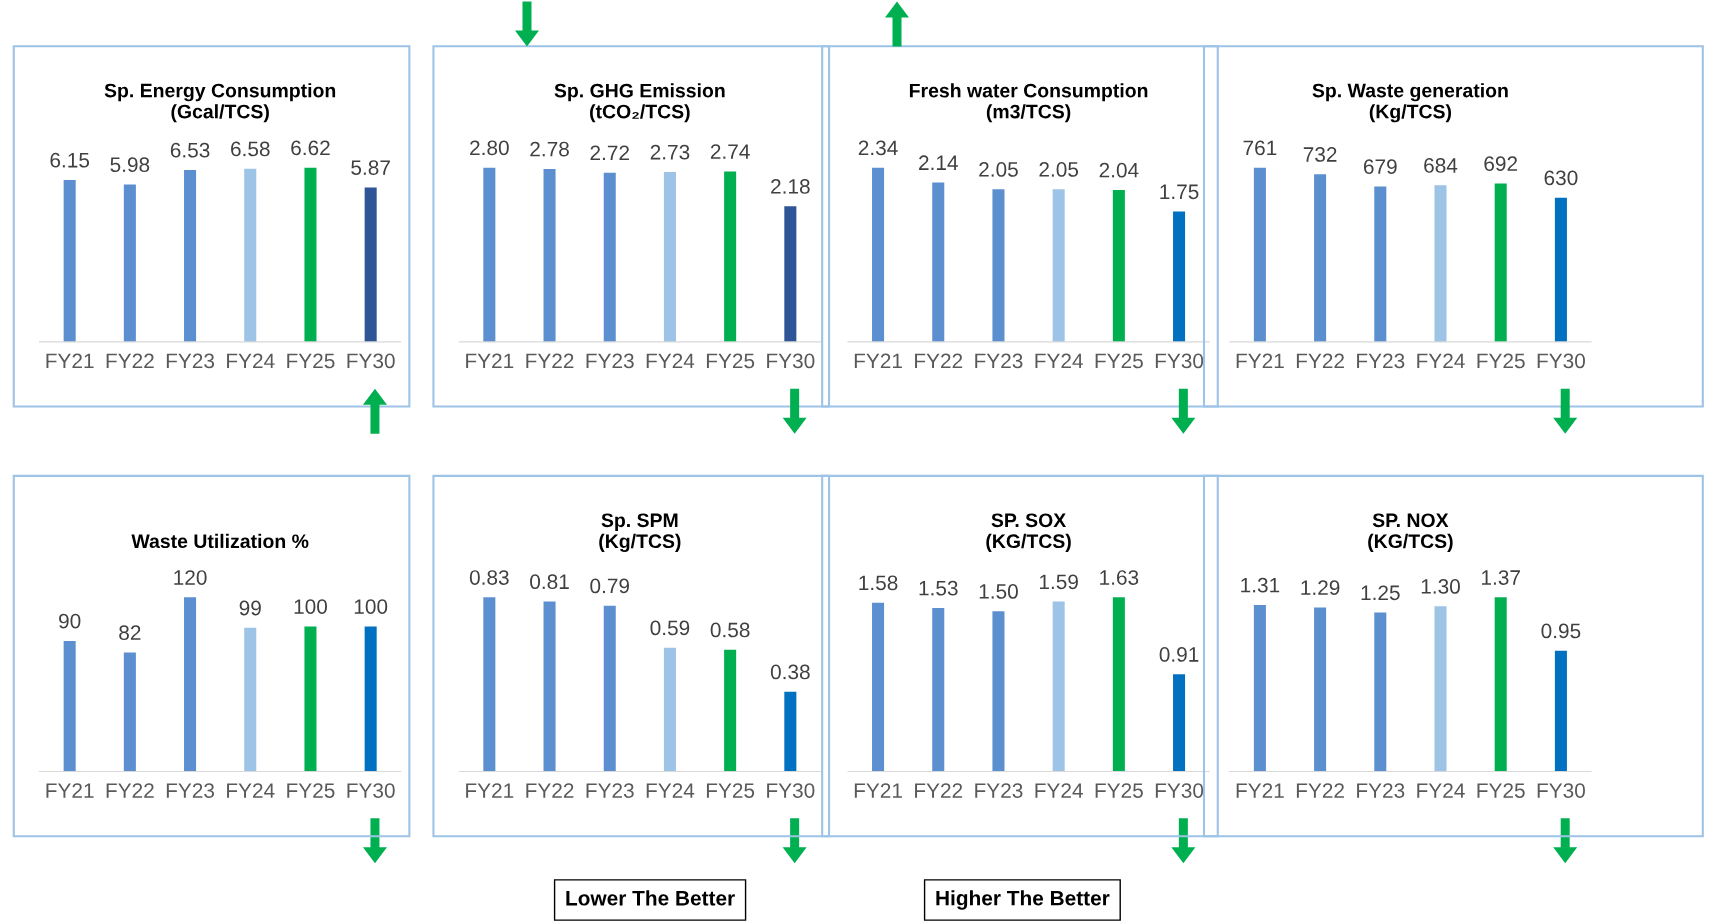 The image size is (1720, 924). Describe the element at coordinates (70, 160) in the screenshot. I see `data-label: 6.15` at that location.